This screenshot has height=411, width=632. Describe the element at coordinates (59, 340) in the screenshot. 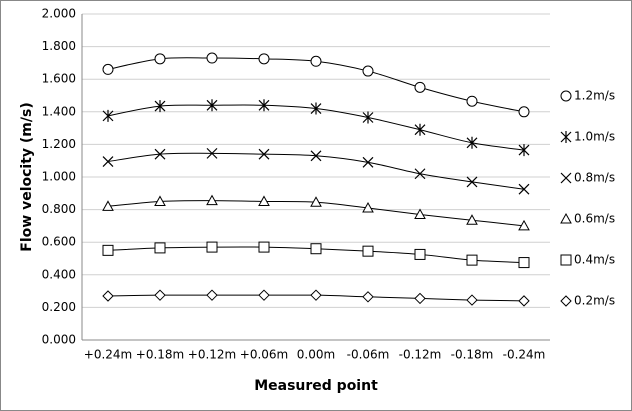

I see `y-tick-label: 0.000` at that location.